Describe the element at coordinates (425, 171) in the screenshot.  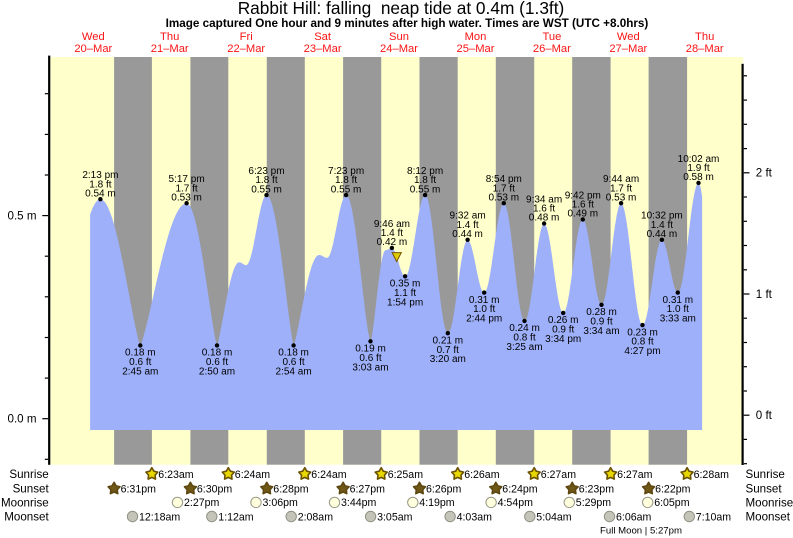
I see `svg-text: 8:12 pm` at that location.